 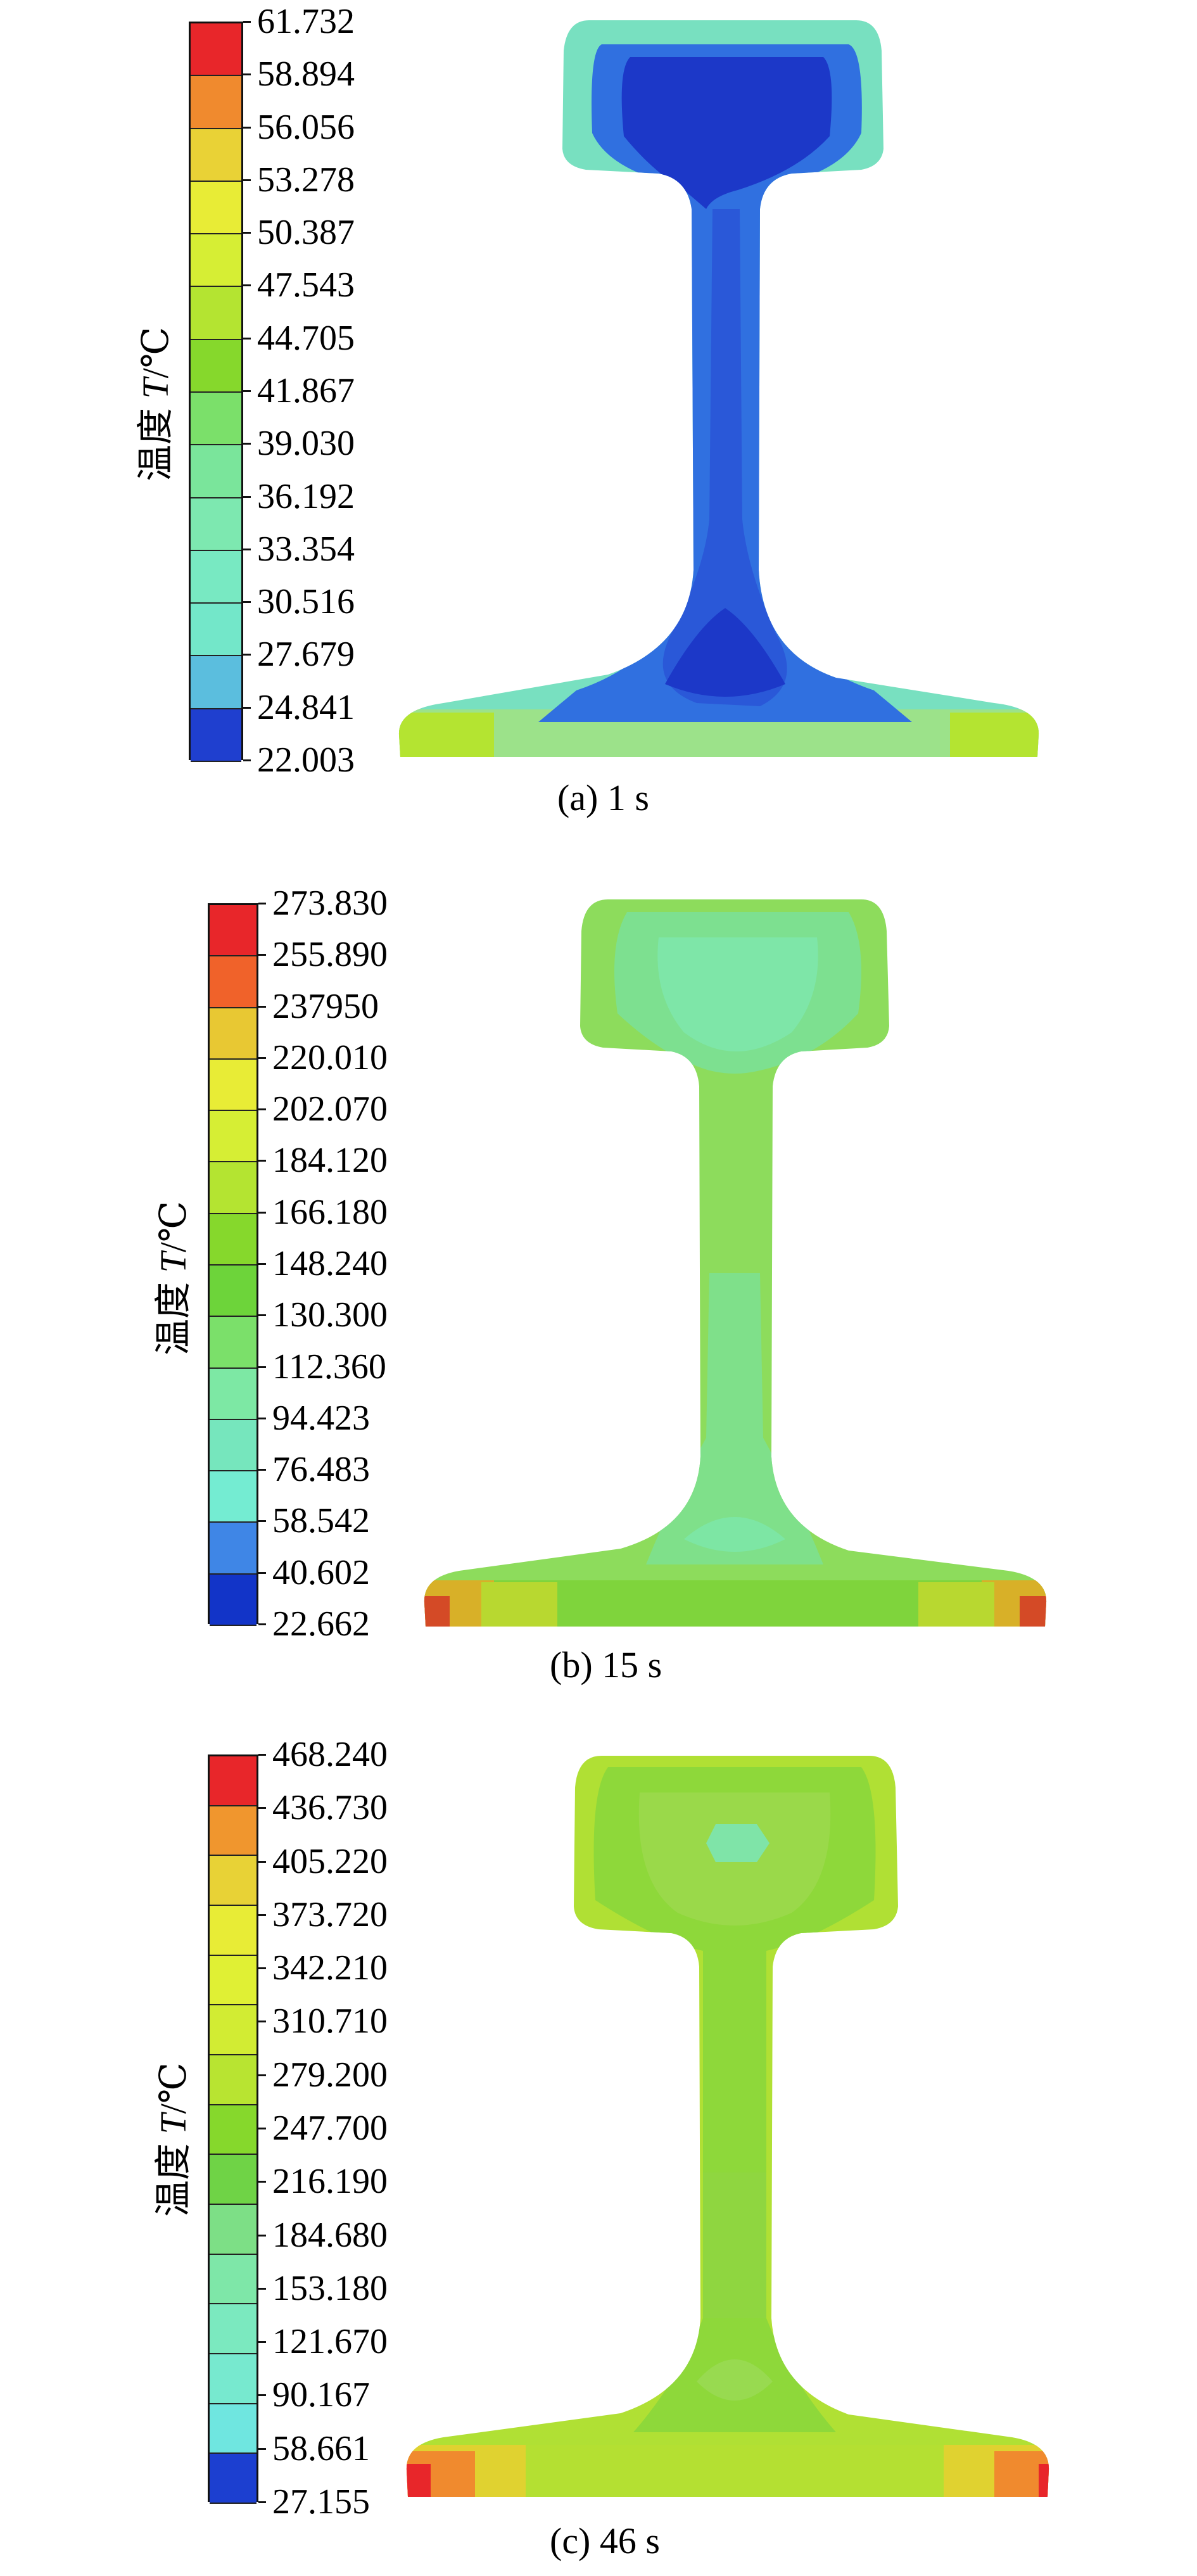 What do you see at coordinates (330, 1861) in the screenshot?
I see `colorbar-tick-label: 405.220` at bounding box center [330, 1861].